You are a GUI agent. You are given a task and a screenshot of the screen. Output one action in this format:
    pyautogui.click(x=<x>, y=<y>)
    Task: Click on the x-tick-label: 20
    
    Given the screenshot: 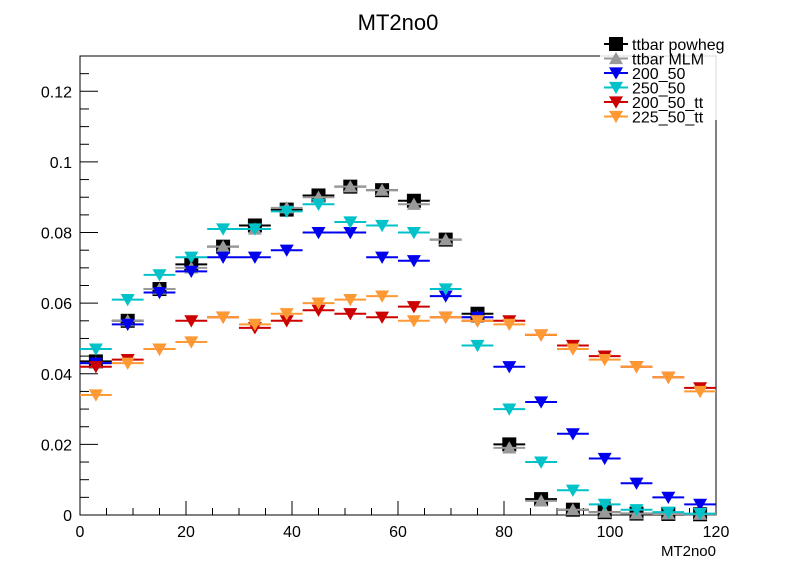 What is the action you would take?
    pyautogui.click(x=186, y=532)
    